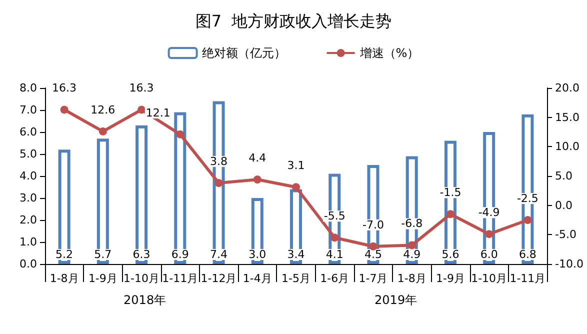 Image resolution: width=587 pixels, height=334 pixels. What do you see at coordinates (141, 254) in the screenshot?
I see `data-label: 6.3` at bounding box center [141, 254].